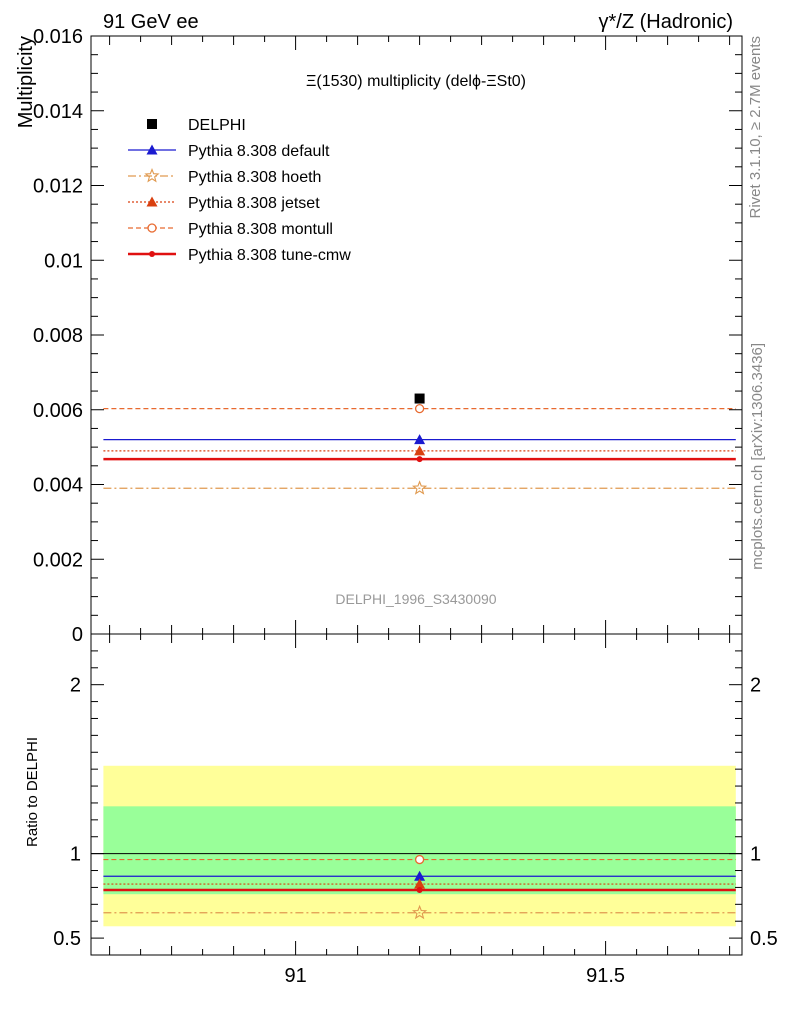 This screenshot has height=1024, width=786. I want to click on x-tick-label: 91, so click(295, 976).